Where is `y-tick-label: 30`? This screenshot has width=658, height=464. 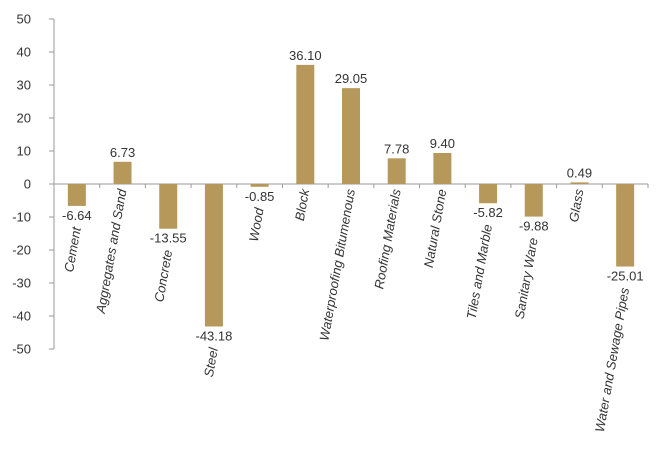
y-tick-label: 30 is located at coordinates (24, 85).